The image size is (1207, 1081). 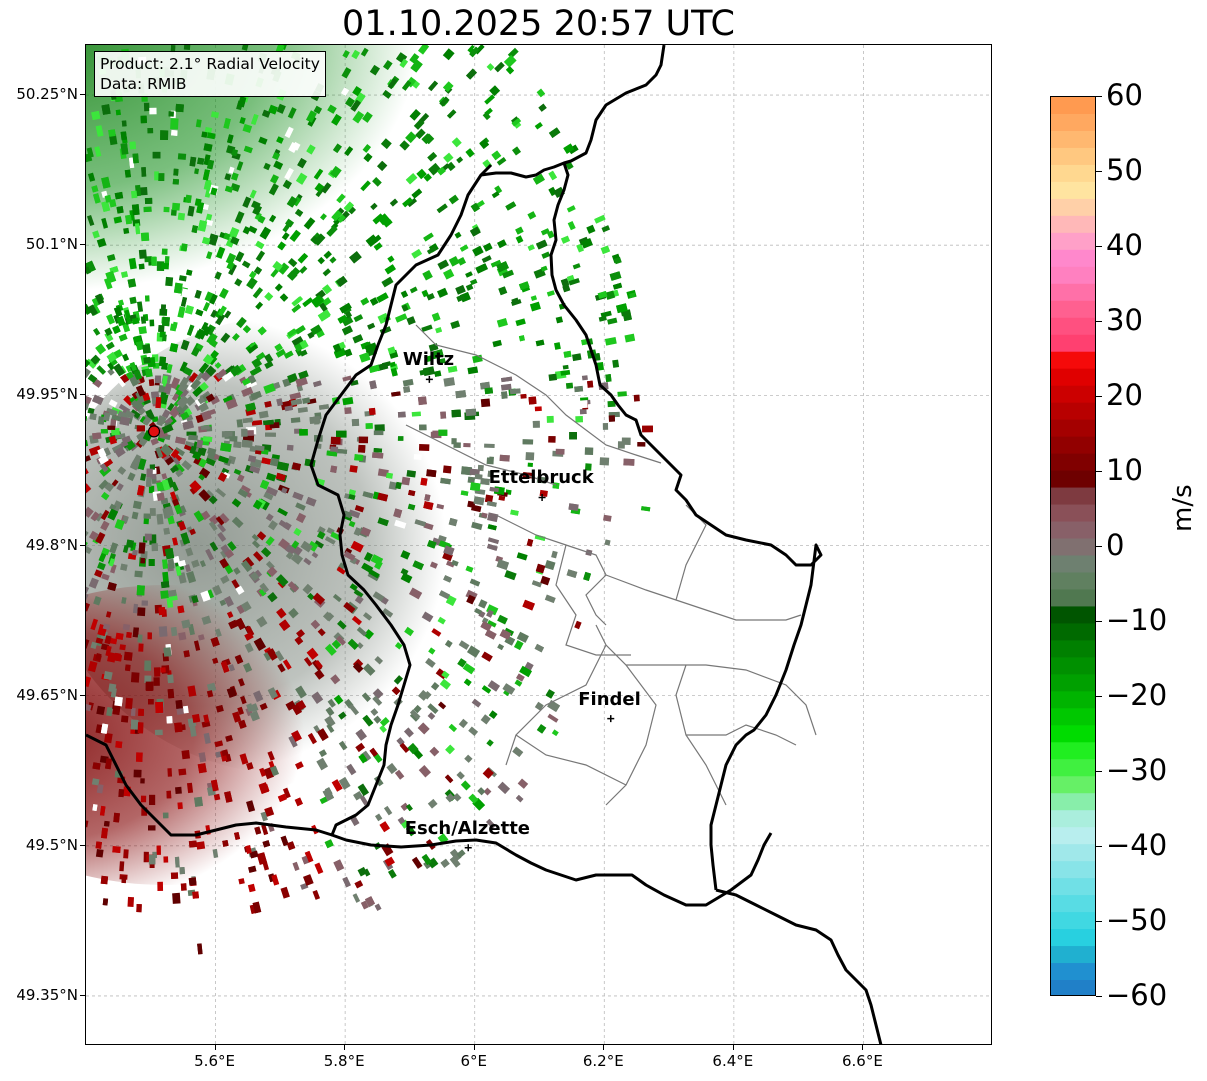 I want to click on city-label: Ettelbruck, so click(x=541, y=478).